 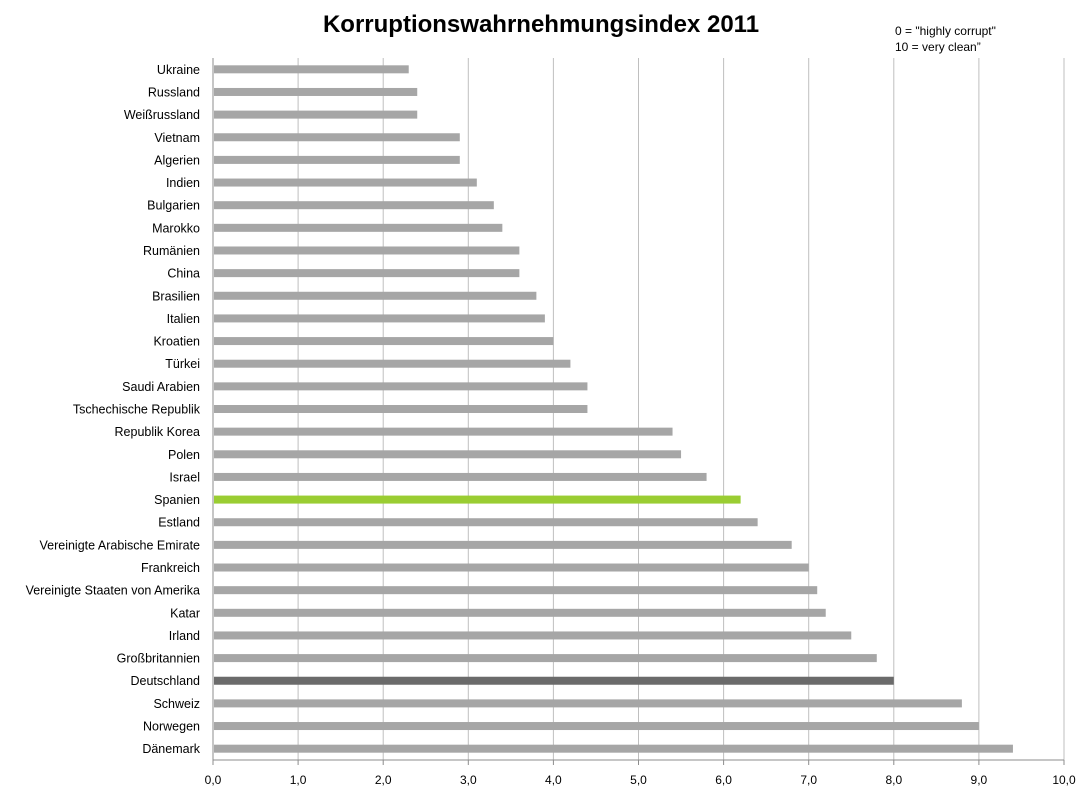 I want to click on category-label: Weißrussland, so click(x=162, y=115).